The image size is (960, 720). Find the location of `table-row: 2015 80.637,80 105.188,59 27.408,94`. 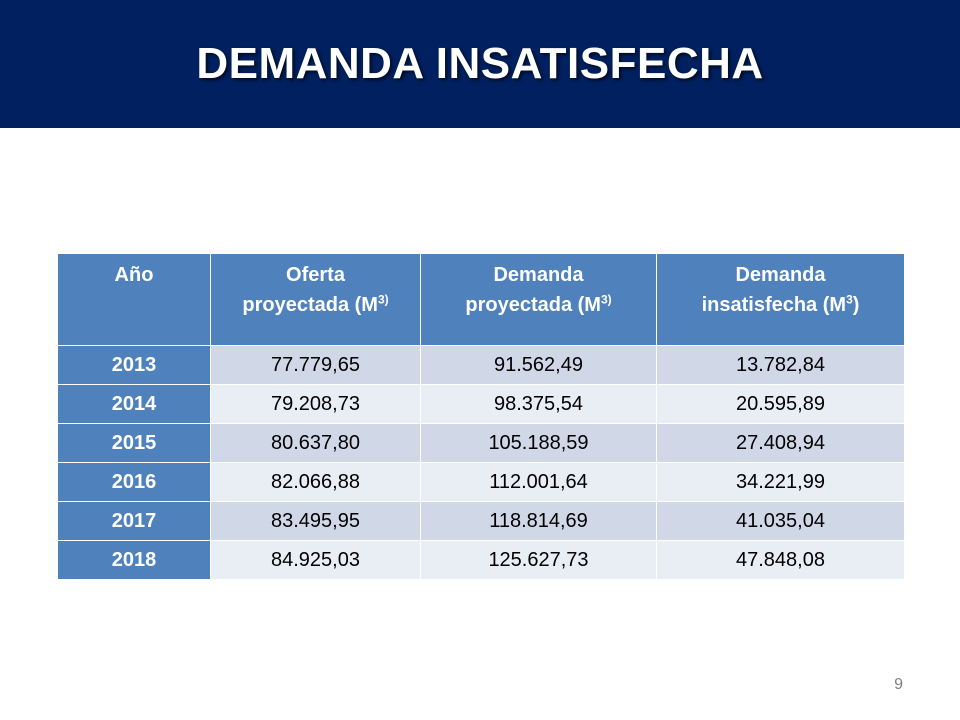

table-row: 2015 80.637,80 105.188,59 27.408,94 is located at coordinates (481, 443).